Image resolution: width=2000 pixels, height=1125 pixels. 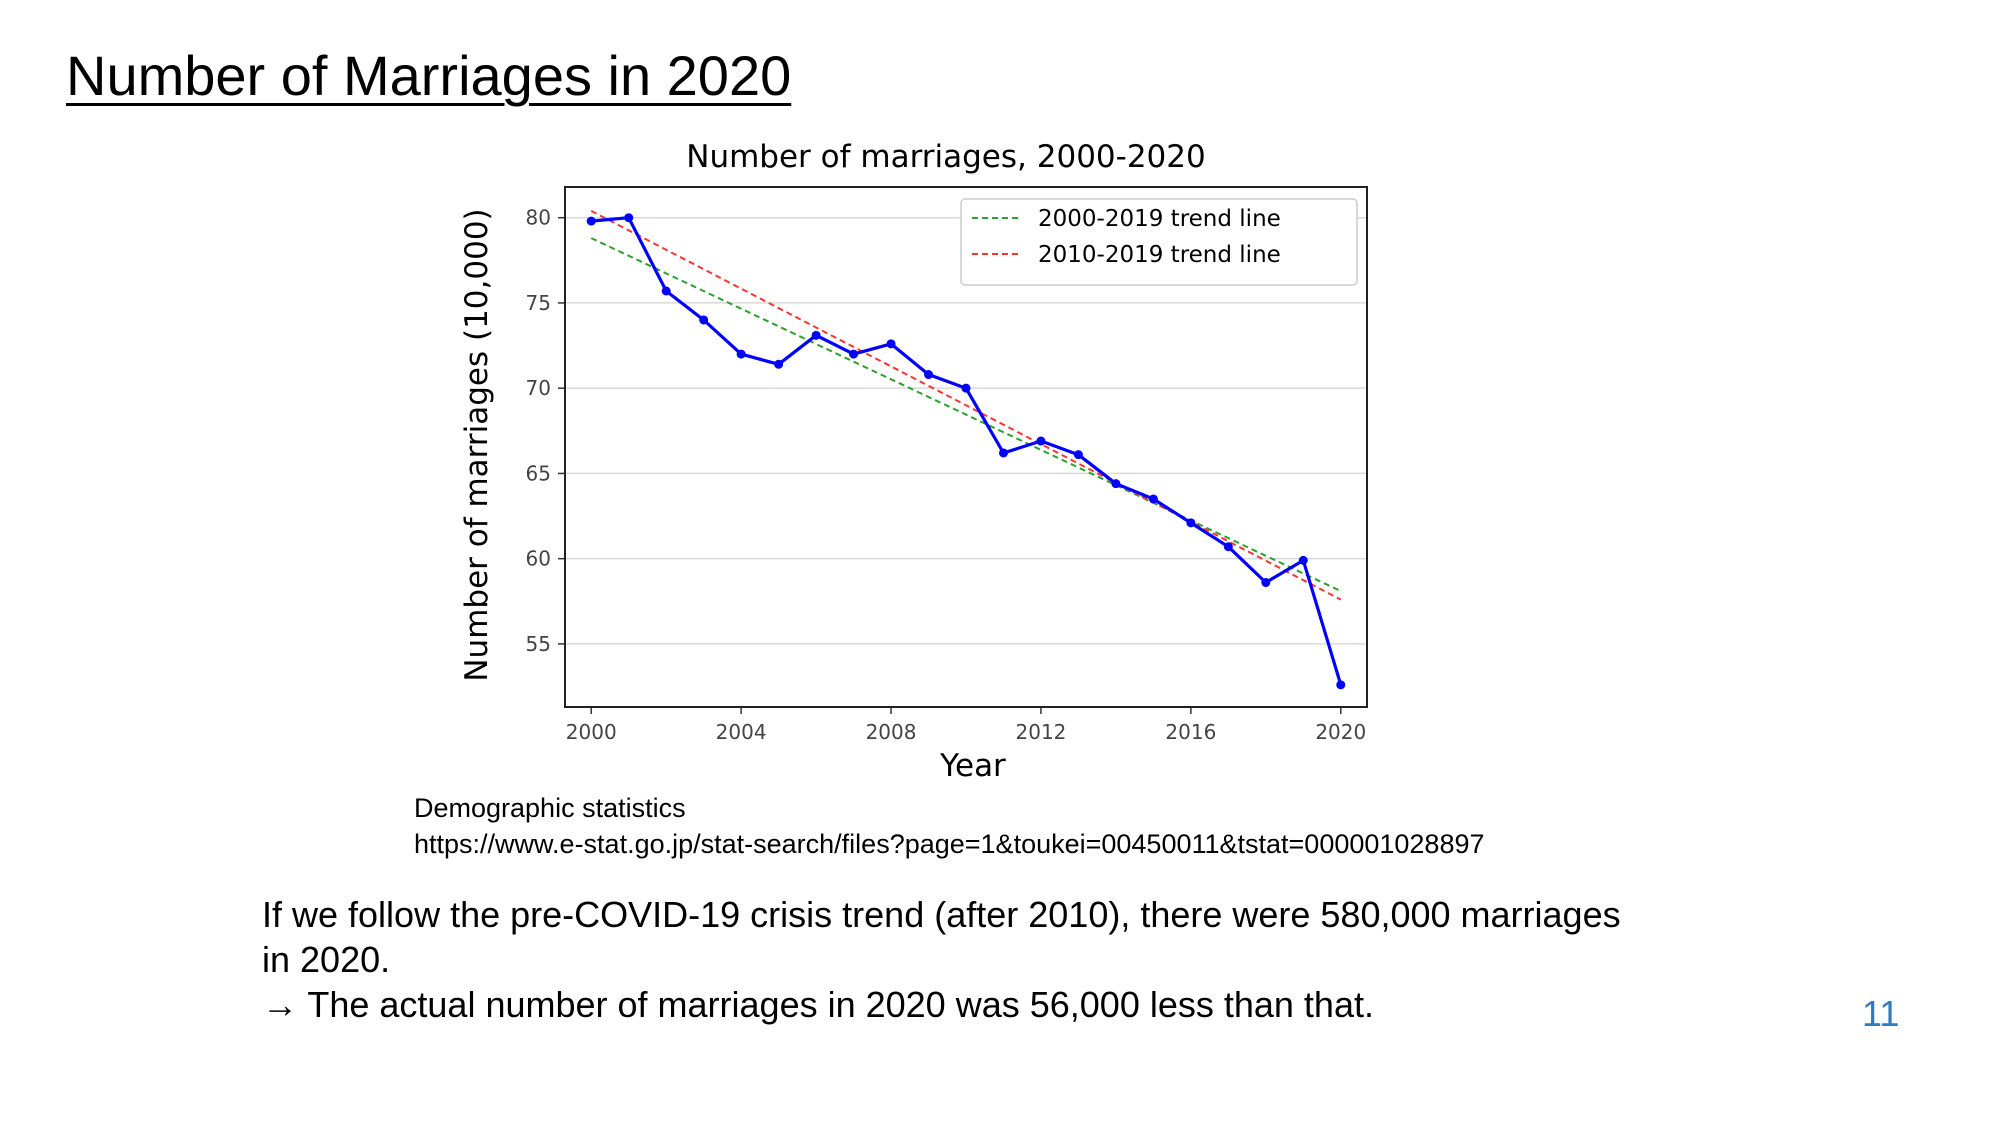 I want to click on data-point-2000, so click(x=591, y=221).